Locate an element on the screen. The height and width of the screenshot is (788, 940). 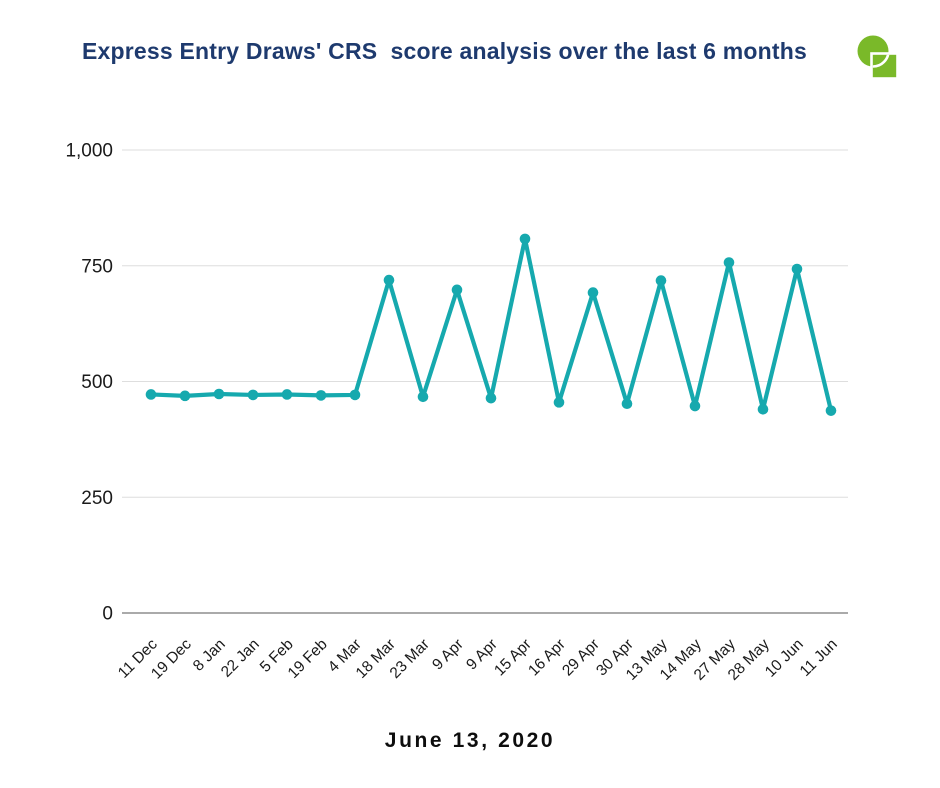
date-caption: June 13, 2020 is located at coordinates (470, 740).